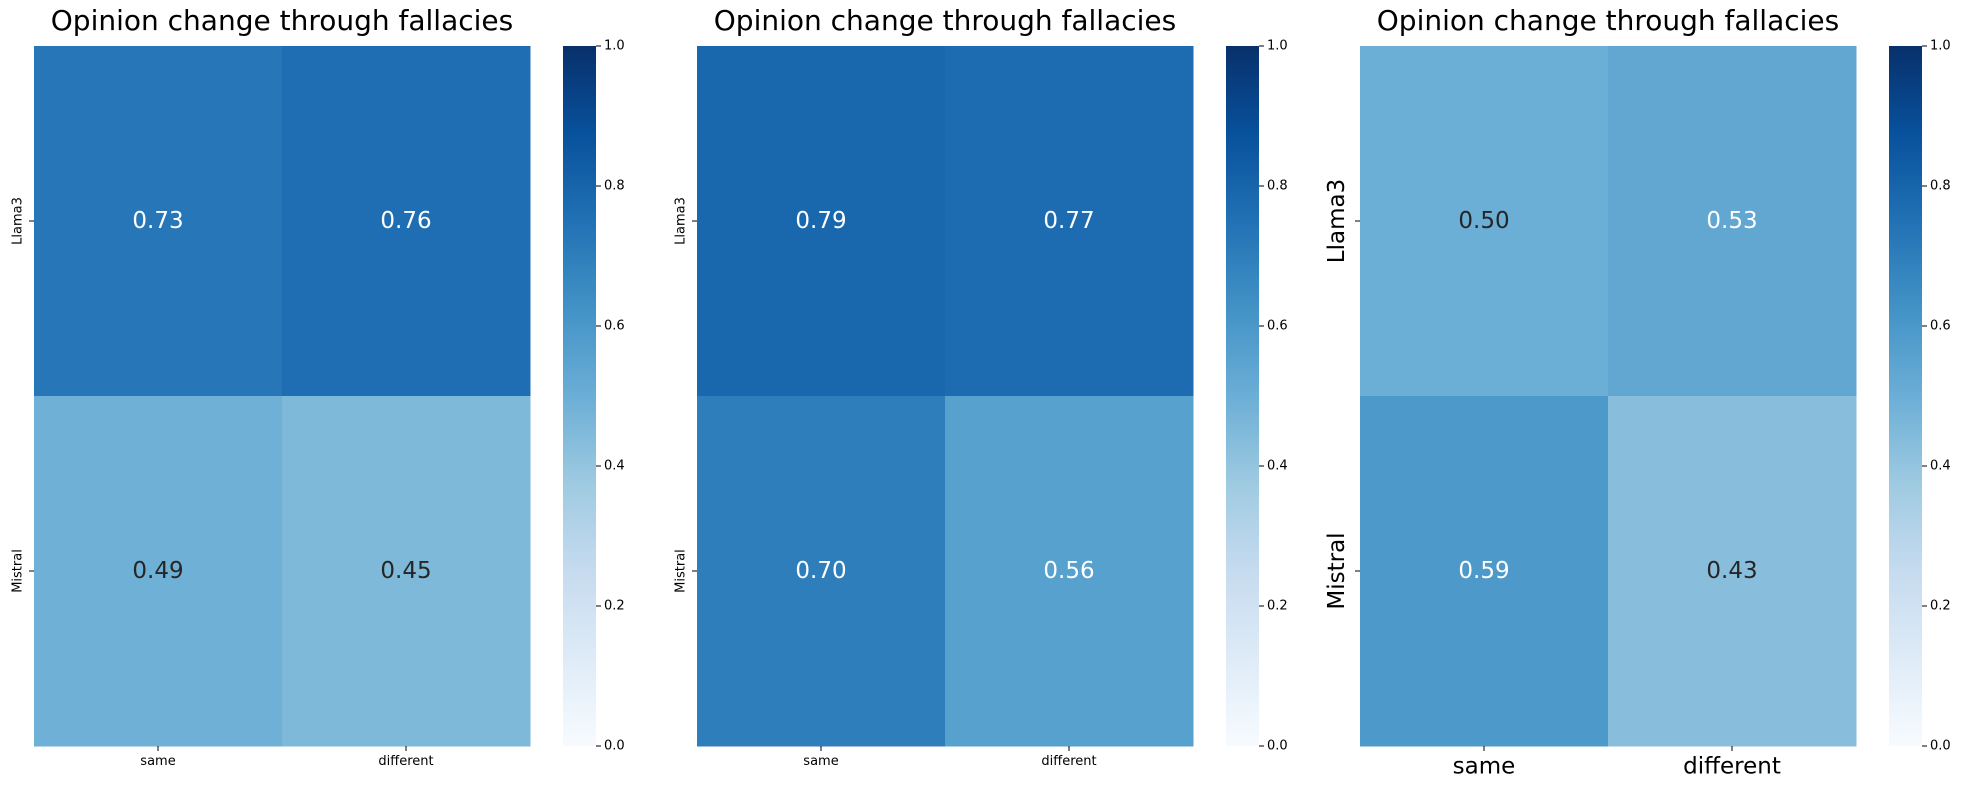  I want to click on cell-value-label: 0.76, so click(405, 221).